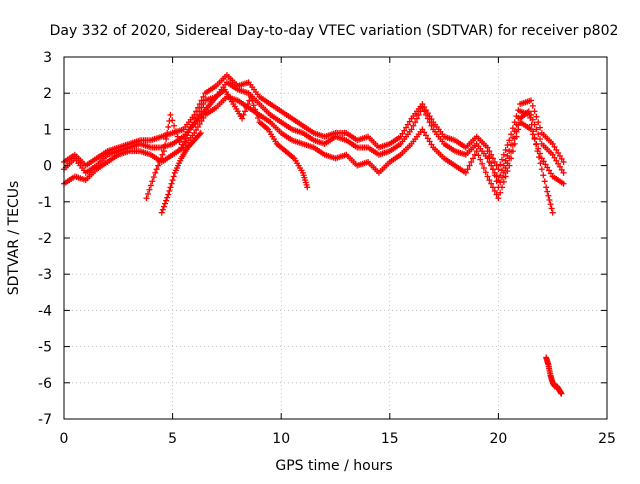 Image resolution: width=640 pixels, height=484 pixels. What do you see at coordinates (281, 439) in the screenshot?
I see `x-tick-label: 10` at bounding box center [281, 439].